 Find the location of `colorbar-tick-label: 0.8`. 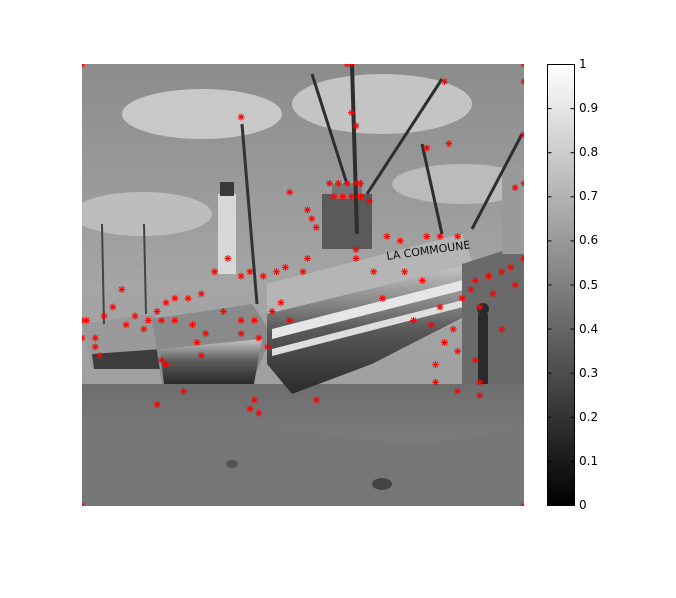

colorbar-tick-label: 0.8 is located at coordinates (589, 152).